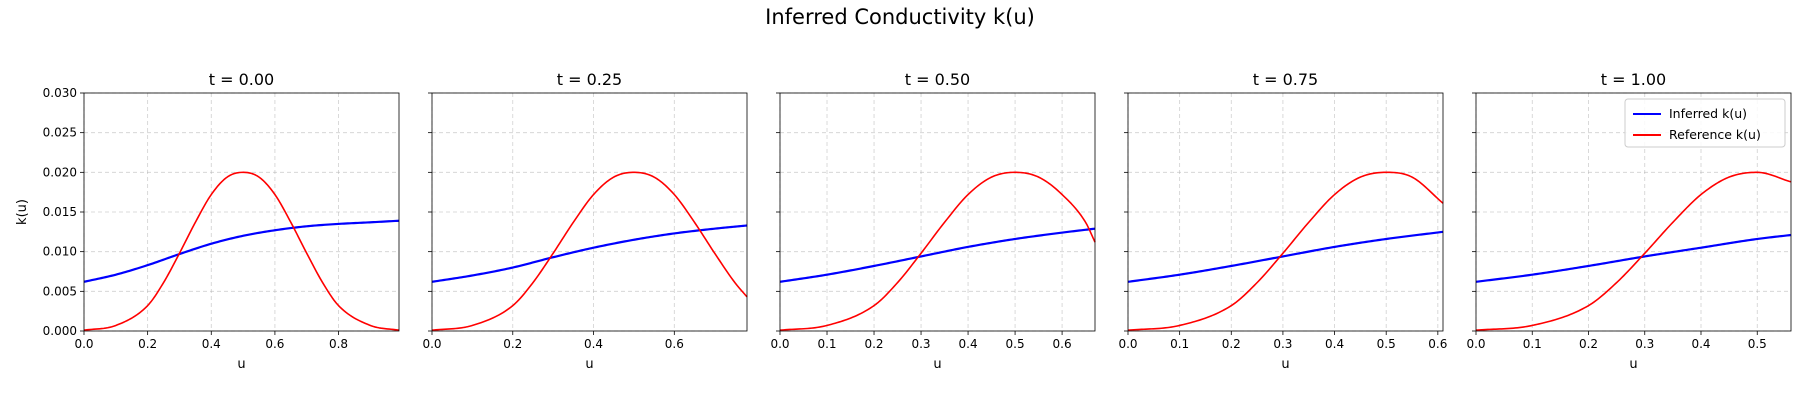  Describe the element at coordinates (60, 212) in the screenshot. I see `y-tick-label: 0.015` at that location.